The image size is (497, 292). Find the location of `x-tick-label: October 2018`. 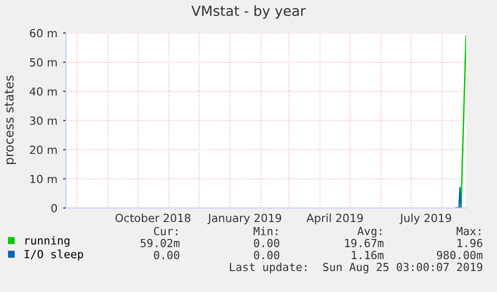

x-tick-label: October 2018 is located at coordinates (152, 218).